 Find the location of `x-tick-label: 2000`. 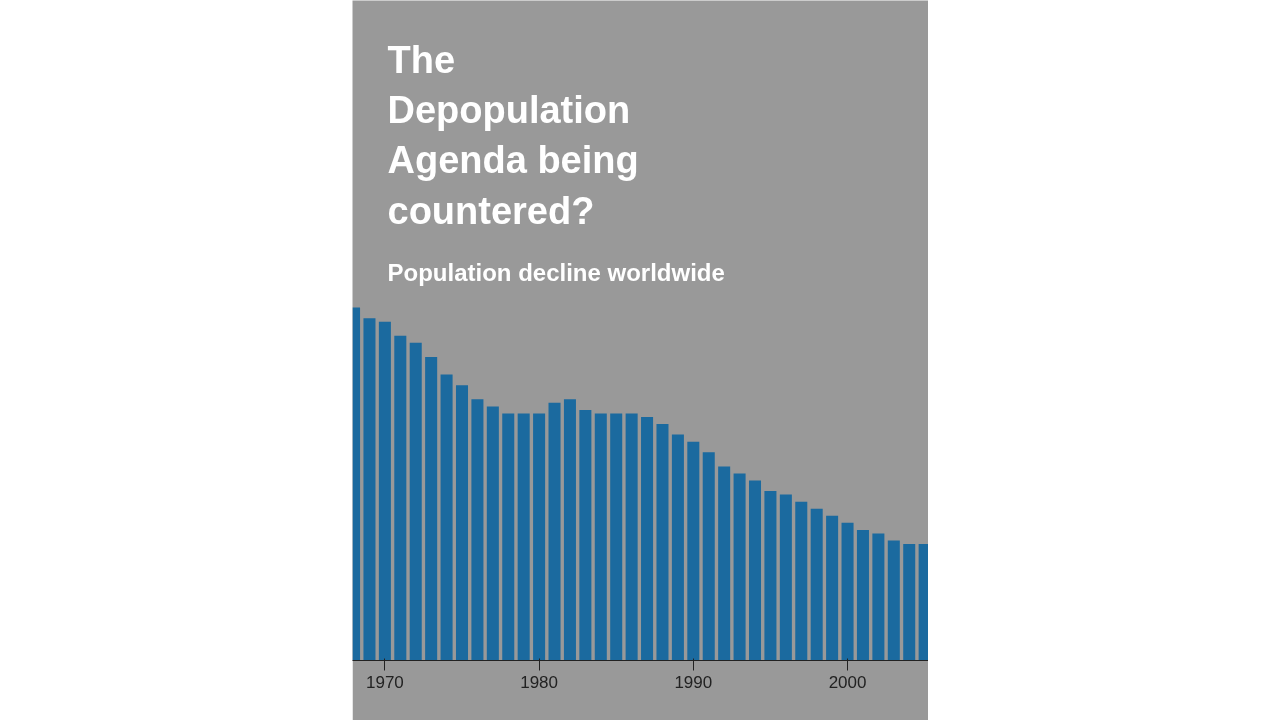

x-tick-label: 2000 is located at coordinates (847, 682).